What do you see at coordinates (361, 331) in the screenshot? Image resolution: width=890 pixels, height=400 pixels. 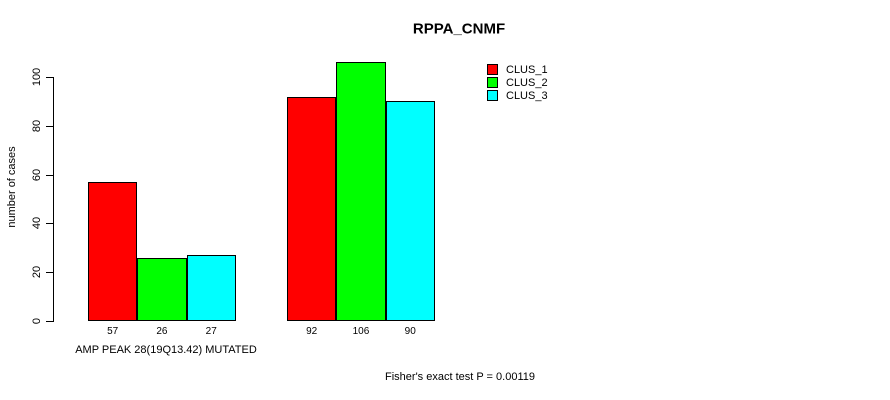 I see `bar-value-label: 106` at bounding box center [361, 331].